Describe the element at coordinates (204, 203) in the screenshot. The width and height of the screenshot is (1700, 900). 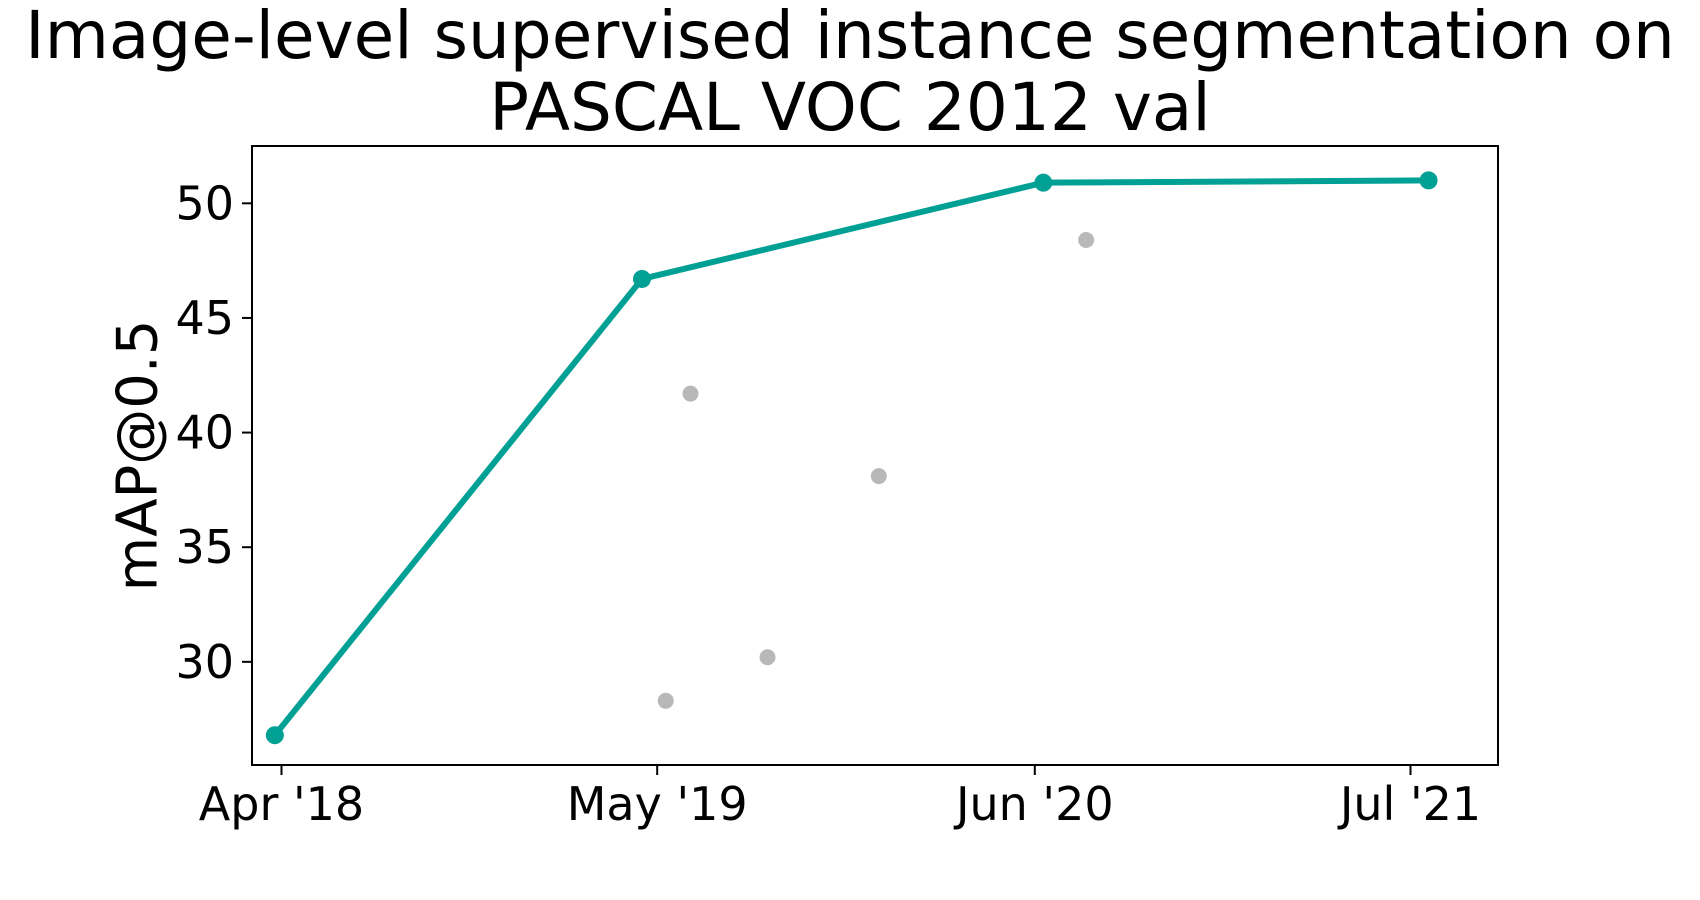
I see `y-tick-label-4: 50` at that location.